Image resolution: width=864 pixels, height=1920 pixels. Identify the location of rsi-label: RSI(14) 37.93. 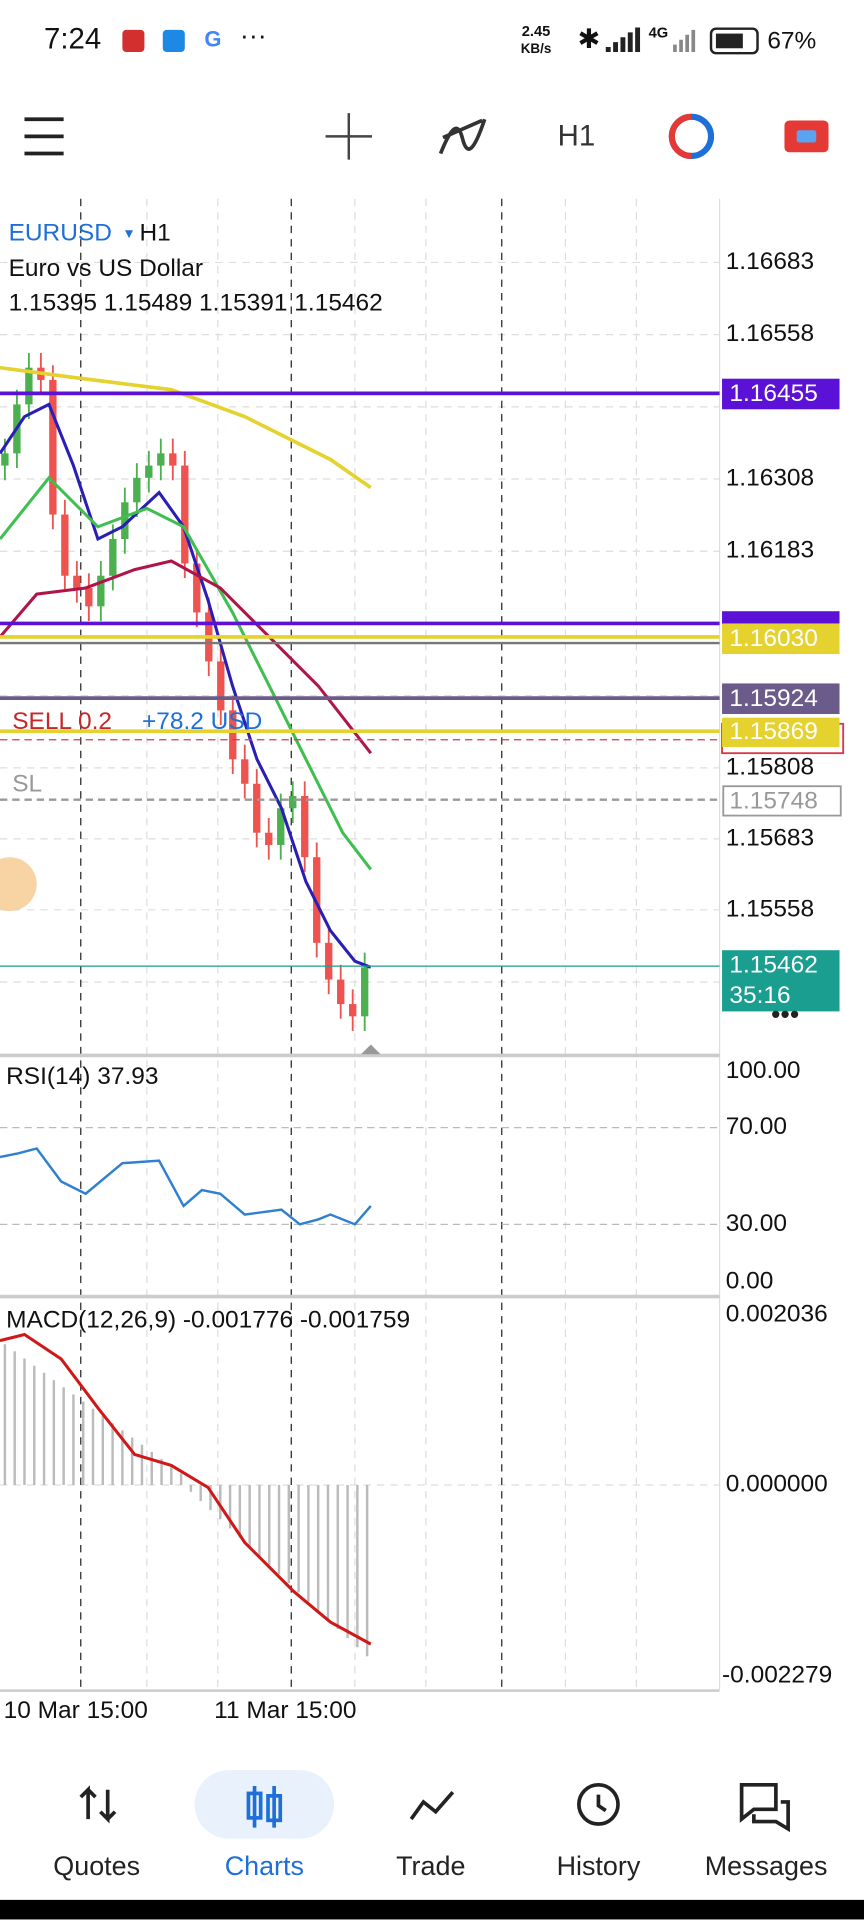
(82, 1076).